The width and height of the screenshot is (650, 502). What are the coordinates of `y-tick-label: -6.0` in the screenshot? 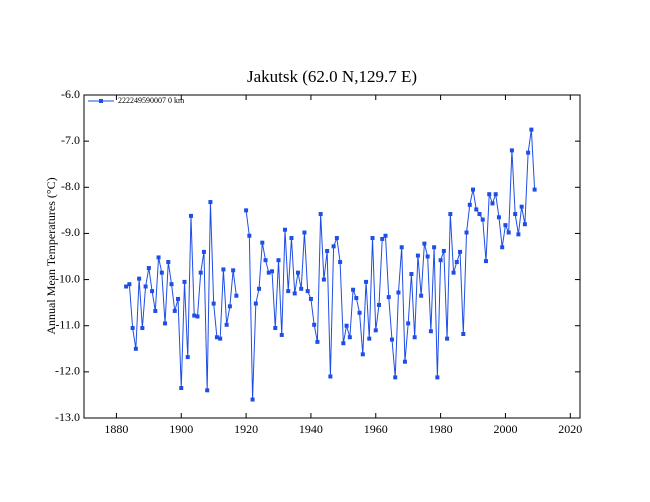 It's located at (70, 94).